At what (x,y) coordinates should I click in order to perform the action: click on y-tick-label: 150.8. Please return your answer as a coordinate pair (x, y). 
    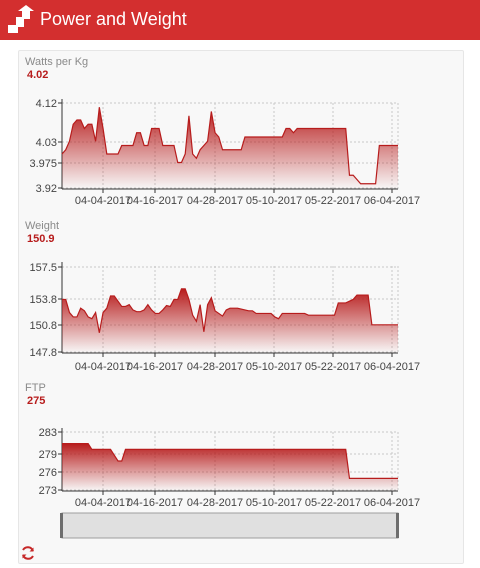
    Looking at the image, I should click on (43, 326).